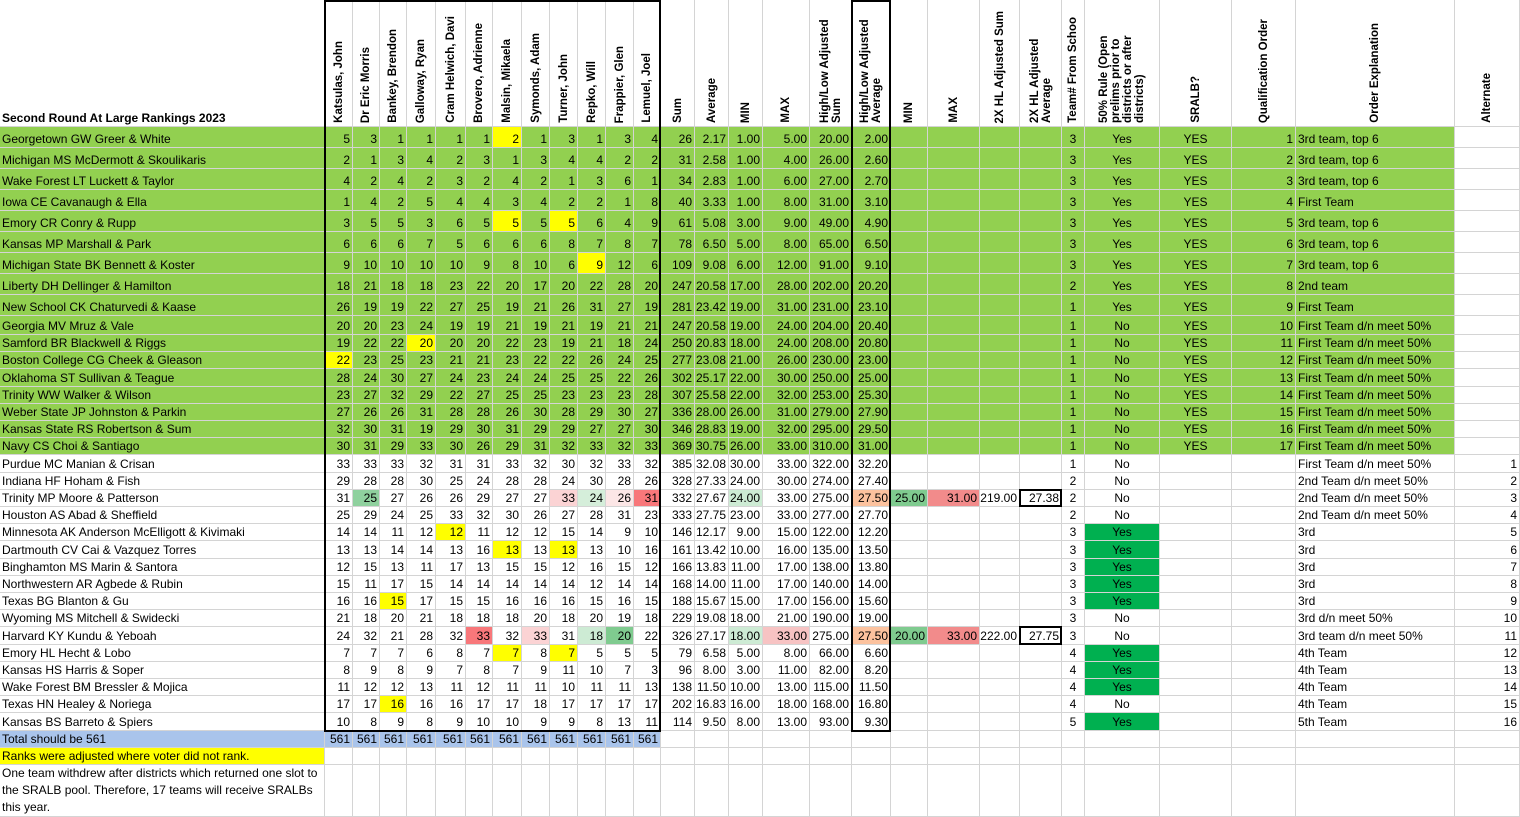  I want to click on cell: 19.00, so click(871, 619).